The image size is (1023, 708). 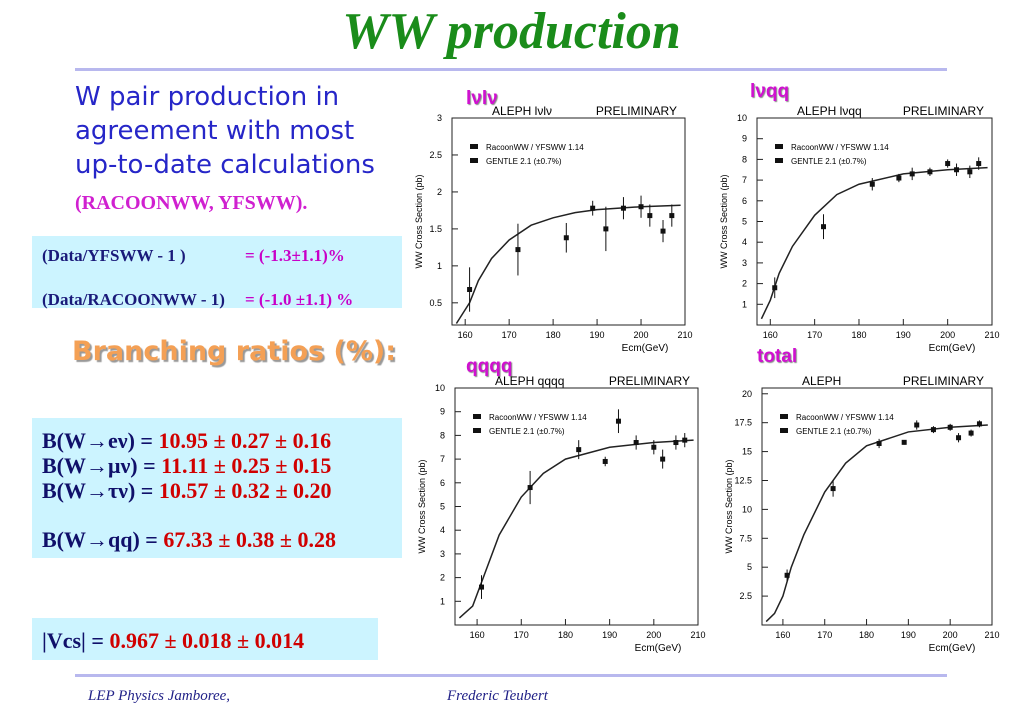 What do you see at coordinates (745, 538) in the screenshot?
I see `y-tick-label: 7.5` at bounding box center [745, 538].